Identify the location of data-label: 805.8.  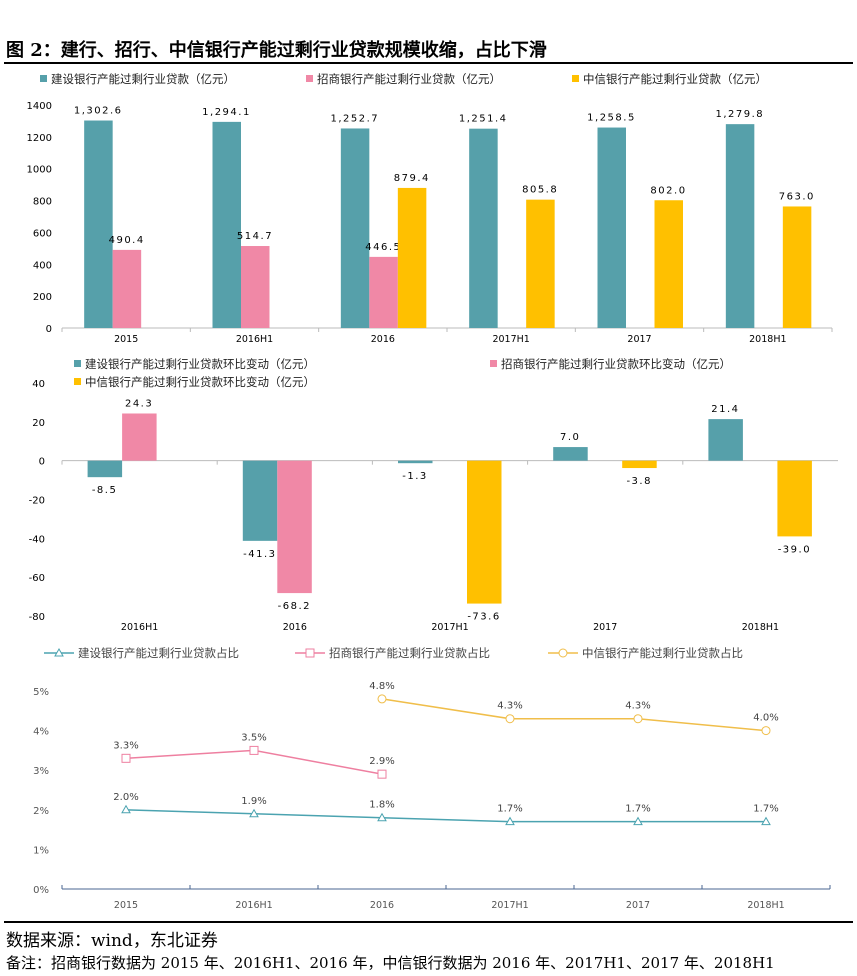
(540, 190).